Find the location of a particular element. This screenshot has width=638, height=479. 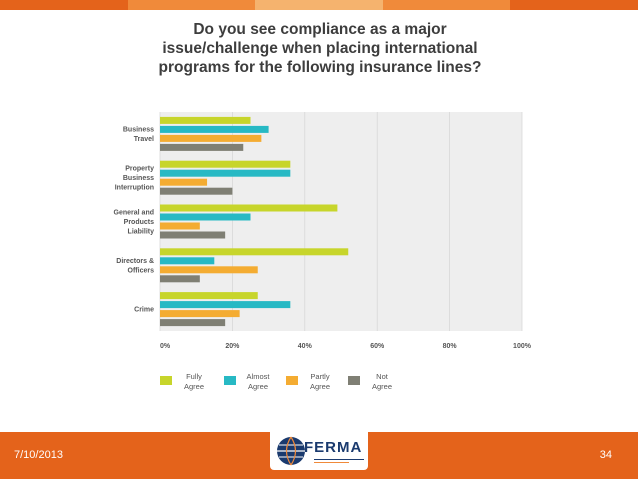

x-tick-label: 0% is located at coordinates (165, 346).